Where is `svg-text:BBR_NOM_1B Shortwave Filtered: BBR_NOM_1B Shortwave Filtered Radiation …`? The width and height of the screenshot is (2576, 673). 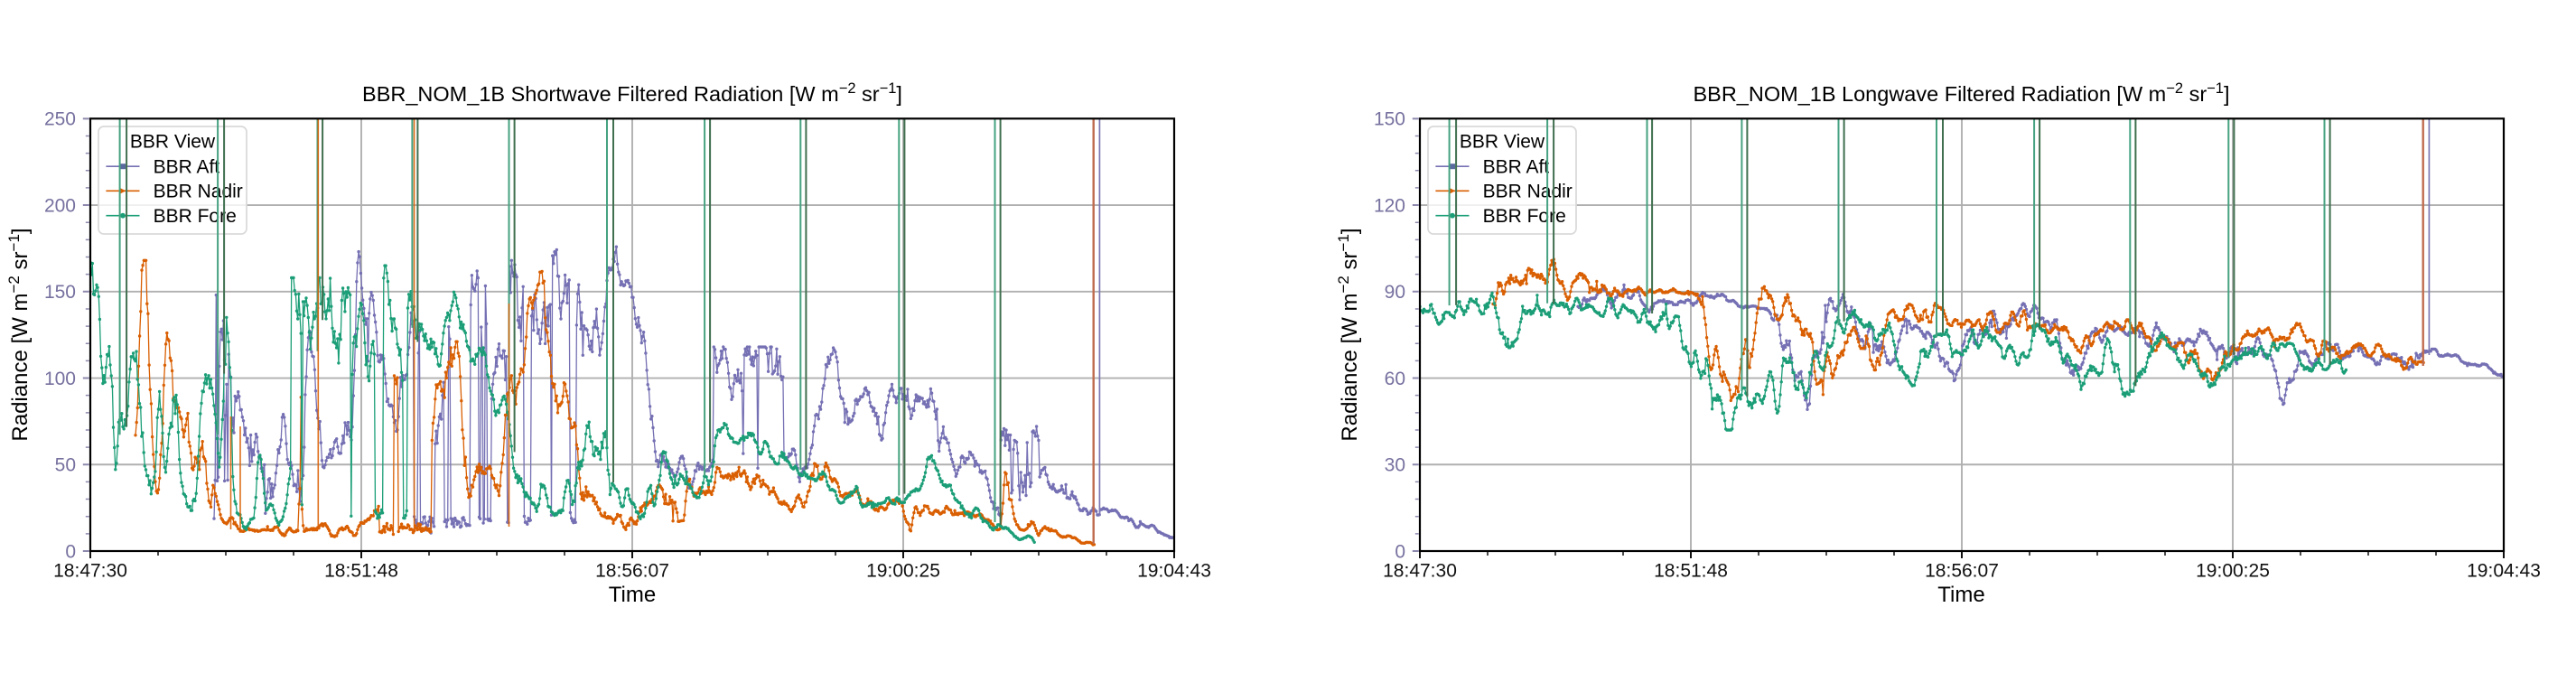 svg-text:BBR_NOM_1B Shortwave Filtered: BBR_NOM_1B Shortwave Filtered Radiation … is located at coordinates (632, 93).